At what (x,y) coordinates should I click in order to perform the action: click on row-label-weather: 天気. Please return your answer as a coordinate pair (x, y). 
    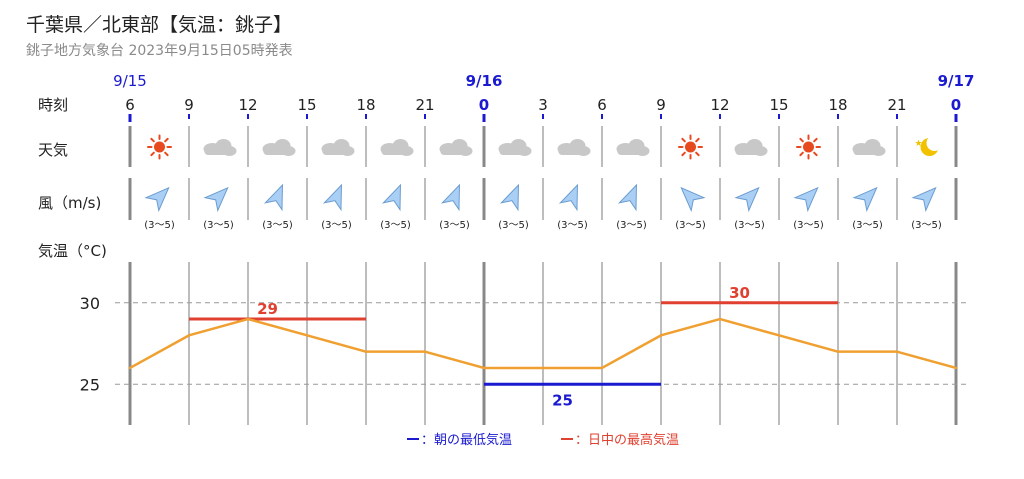
    Looking at the image, I should click on (53, 150).